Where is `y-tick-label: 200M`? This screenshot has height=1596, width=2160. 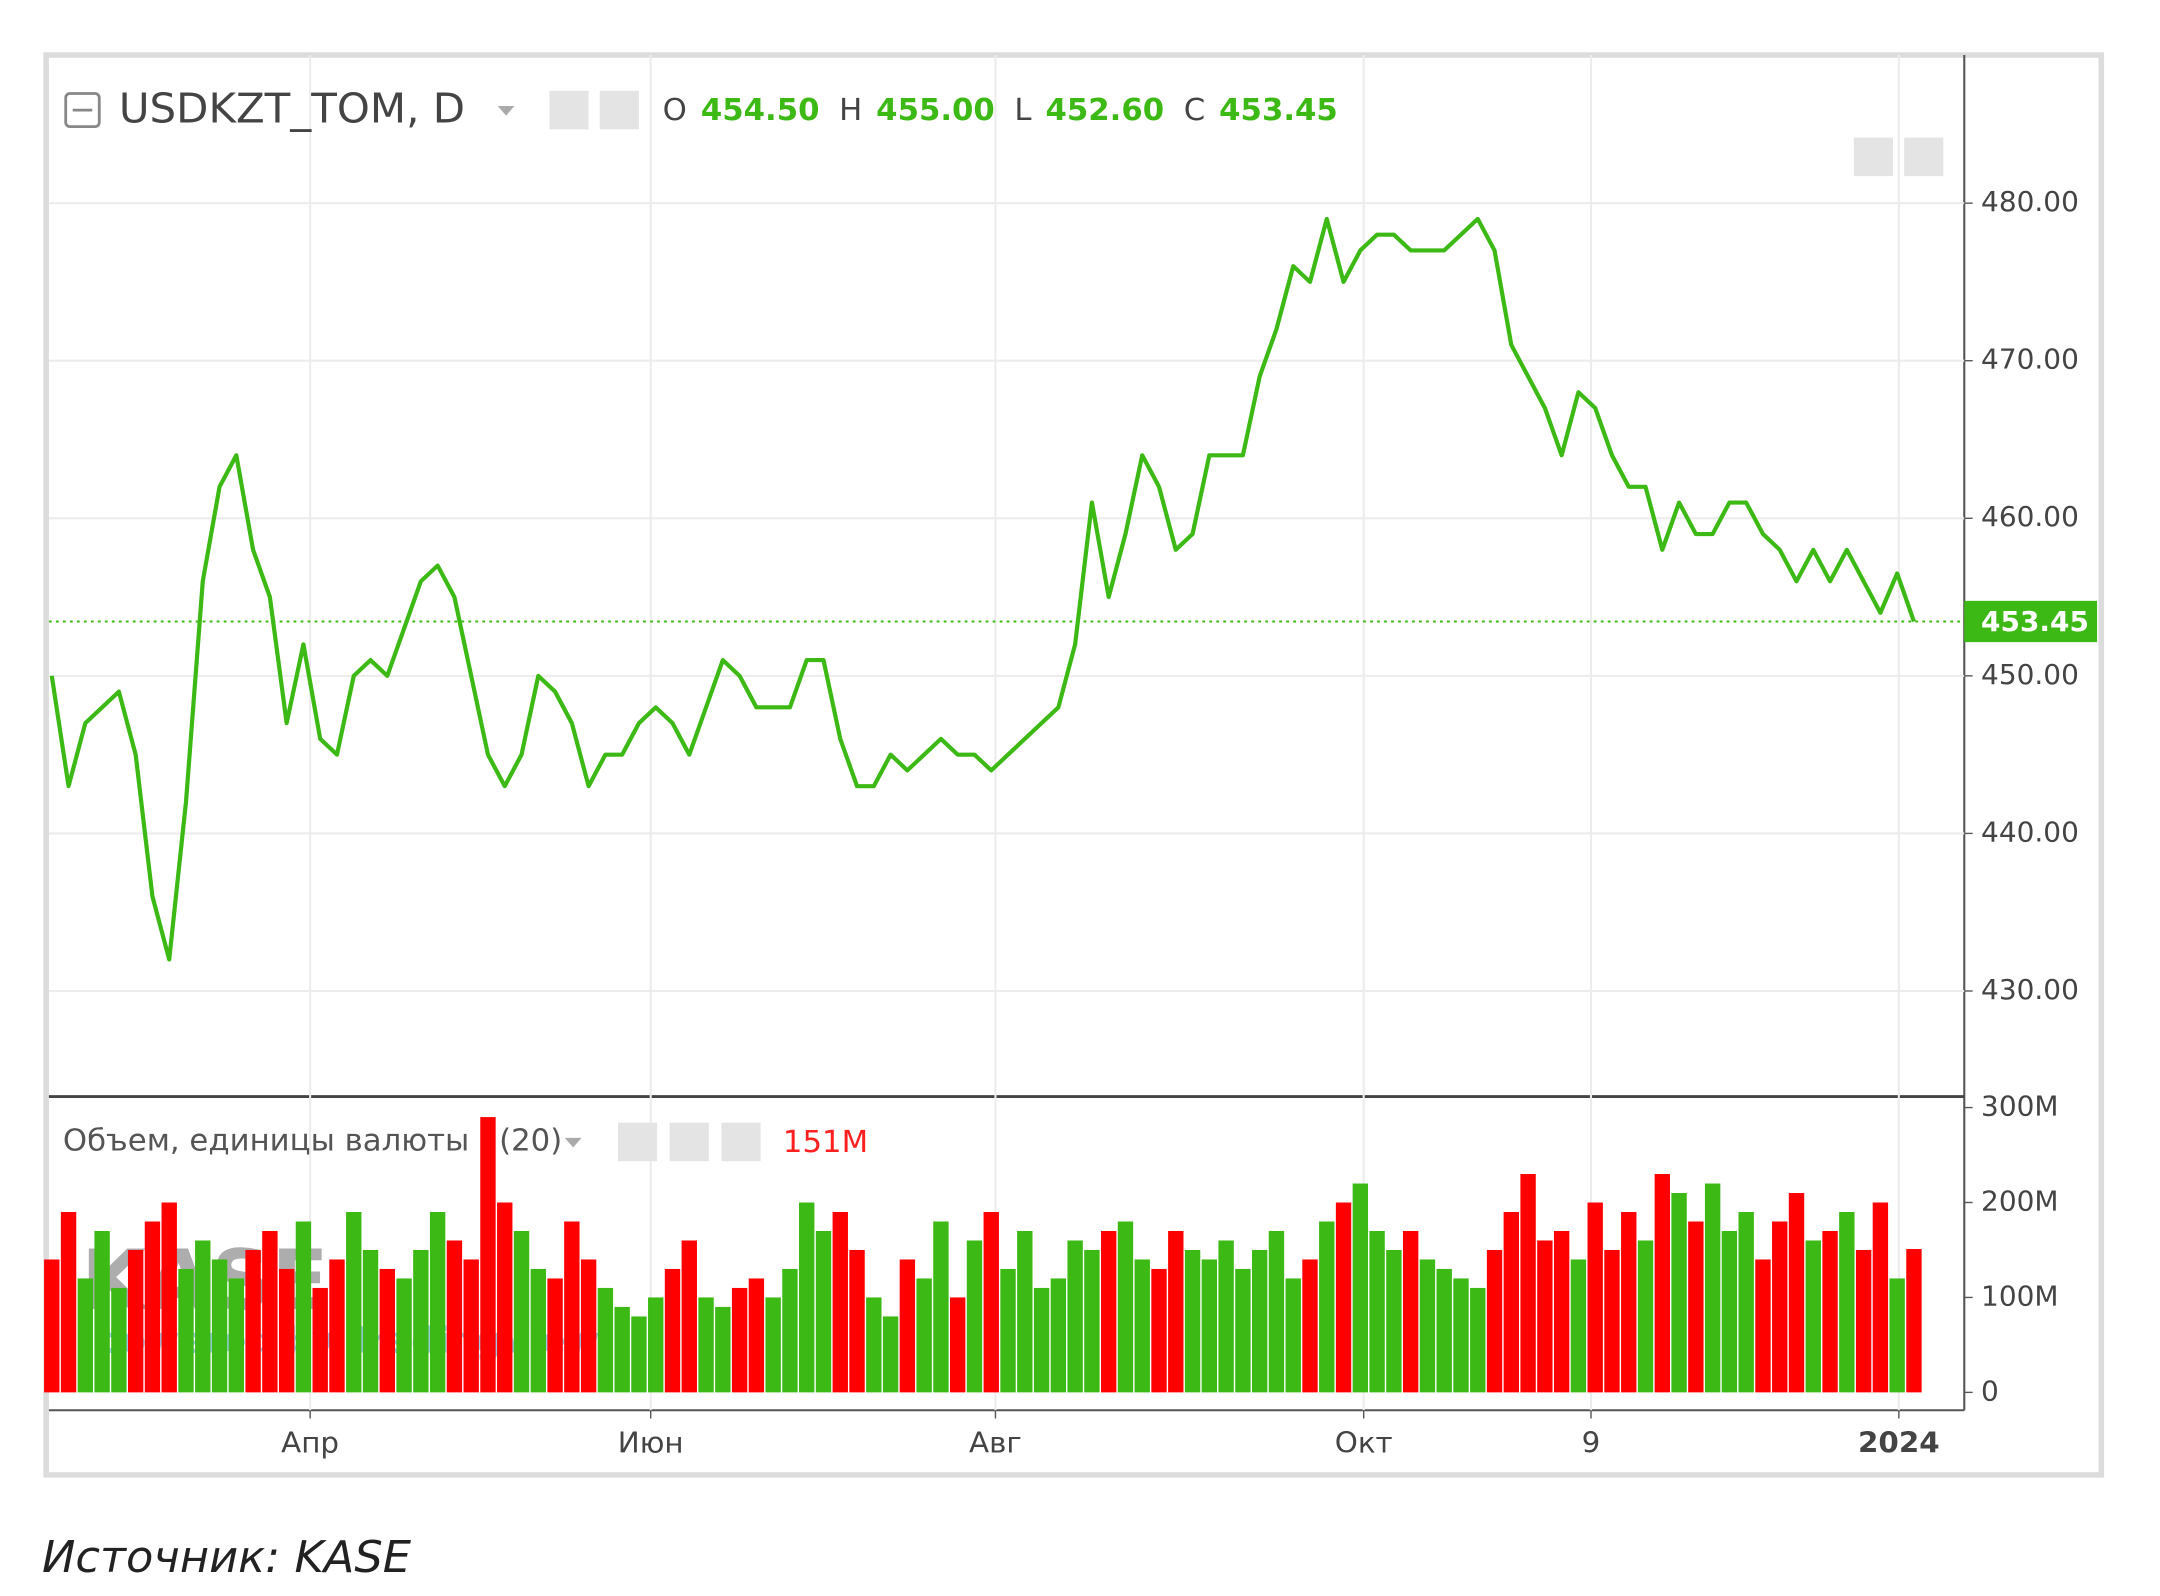
y-tick-label: 200M is located at coordinates (2019, 1201).